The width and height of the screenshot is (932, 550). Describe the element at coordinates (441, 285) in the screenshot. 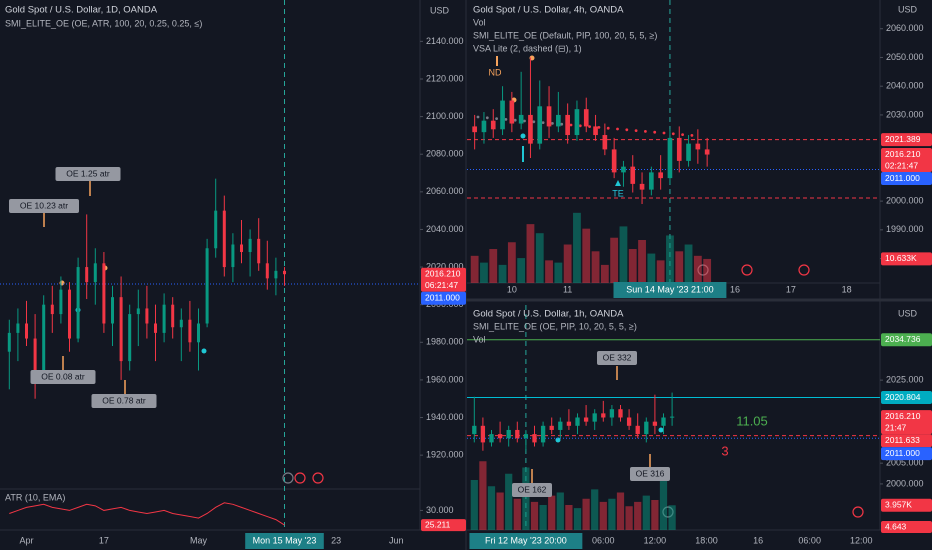

I see `countdown: 06:21:47` at that location.